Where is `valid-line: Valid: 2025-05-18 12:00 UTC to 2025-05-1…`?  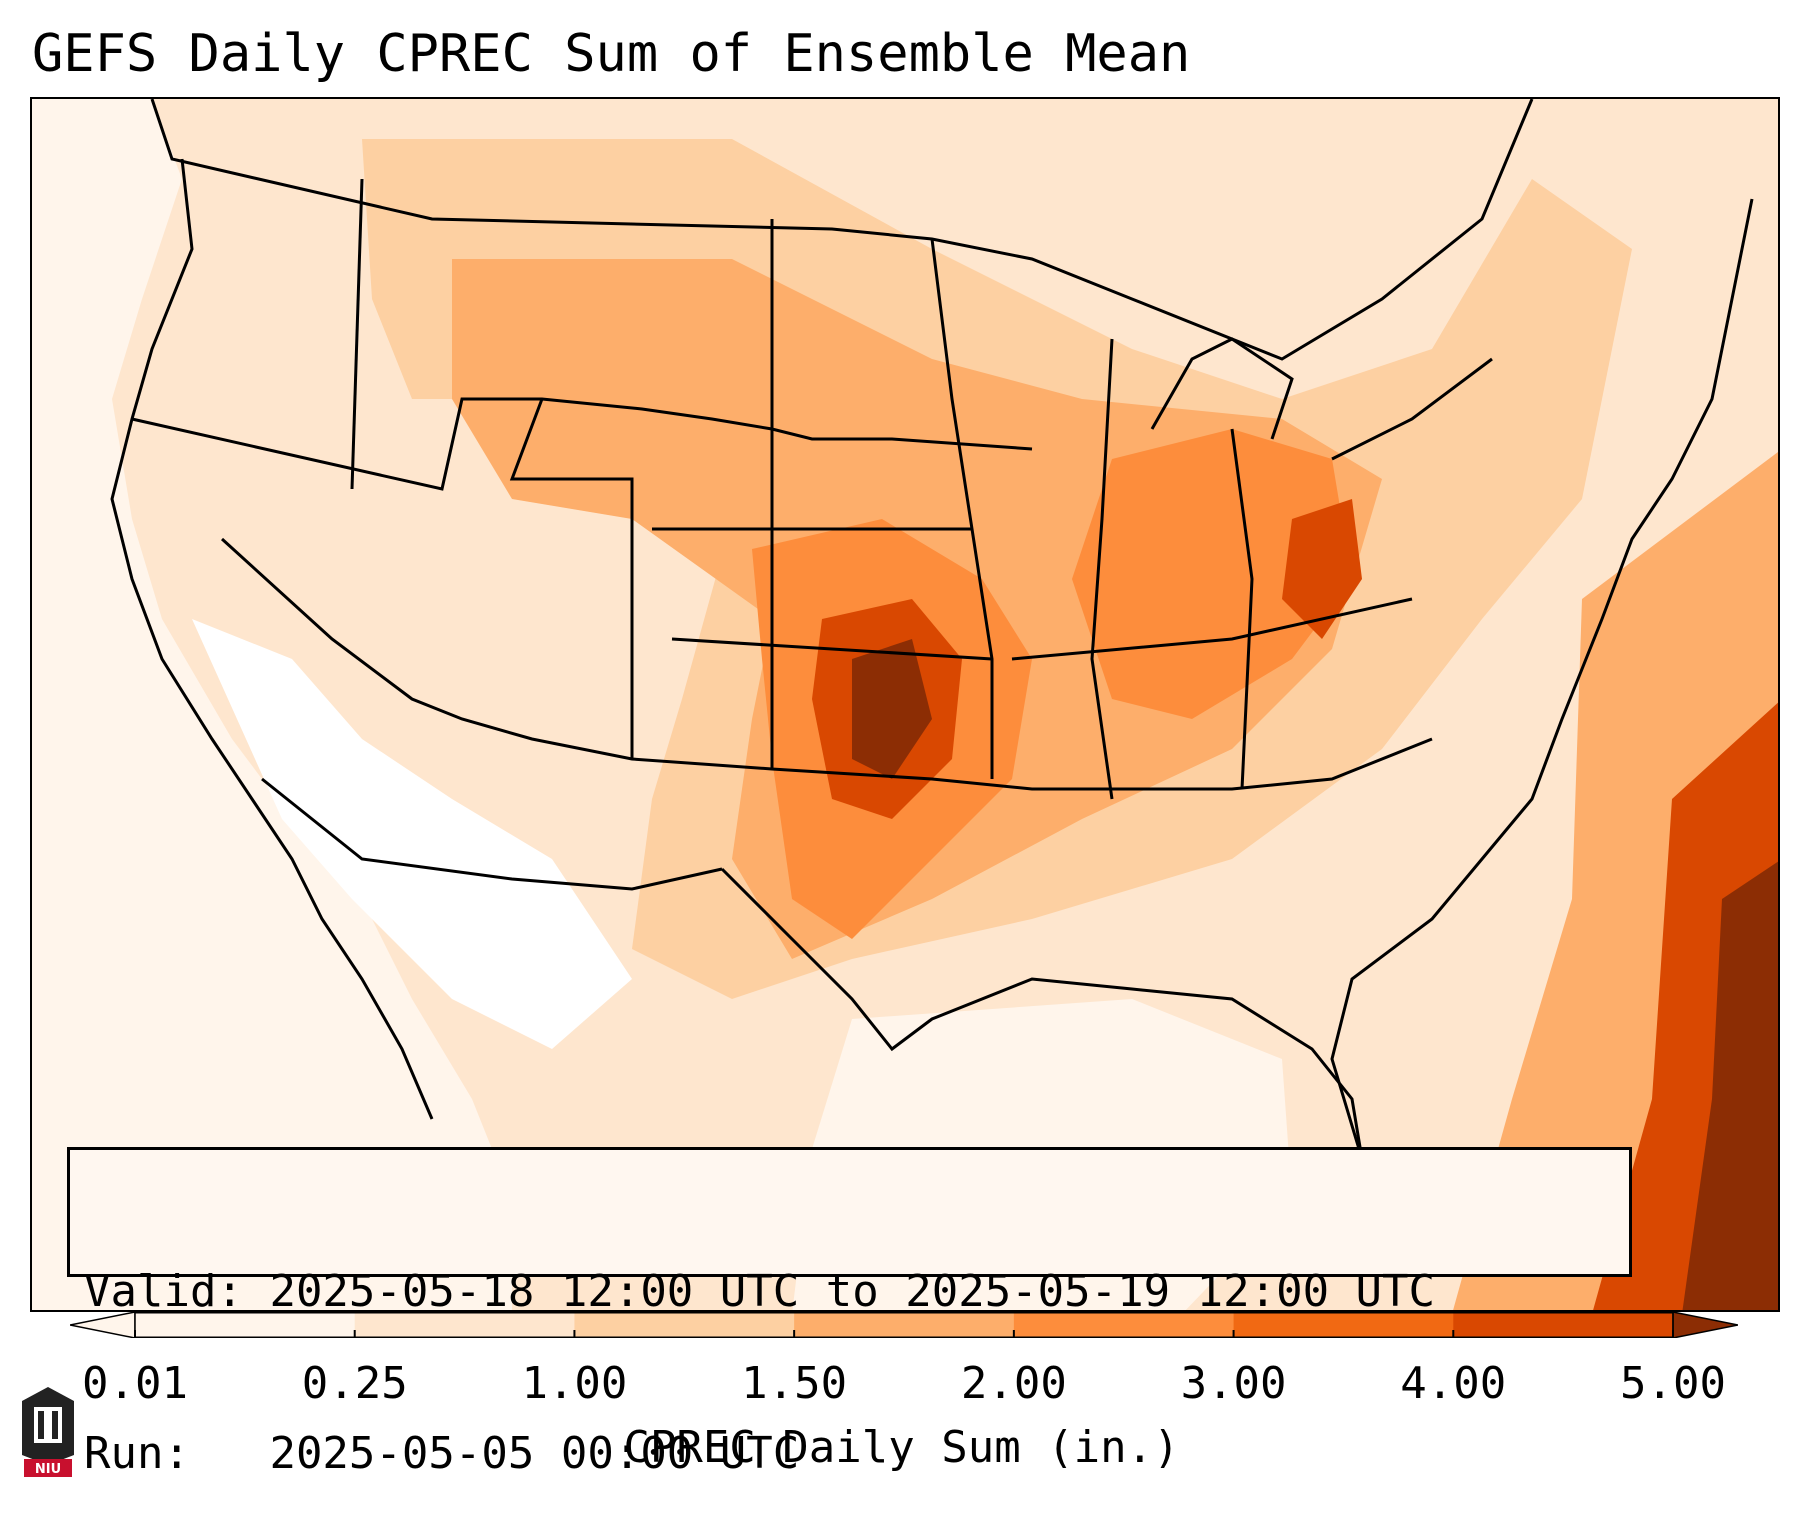
valid-line: Valid: 2025-05-18 12:00 UTC to 2025-05-1… is located at coordinates (849, 1292).